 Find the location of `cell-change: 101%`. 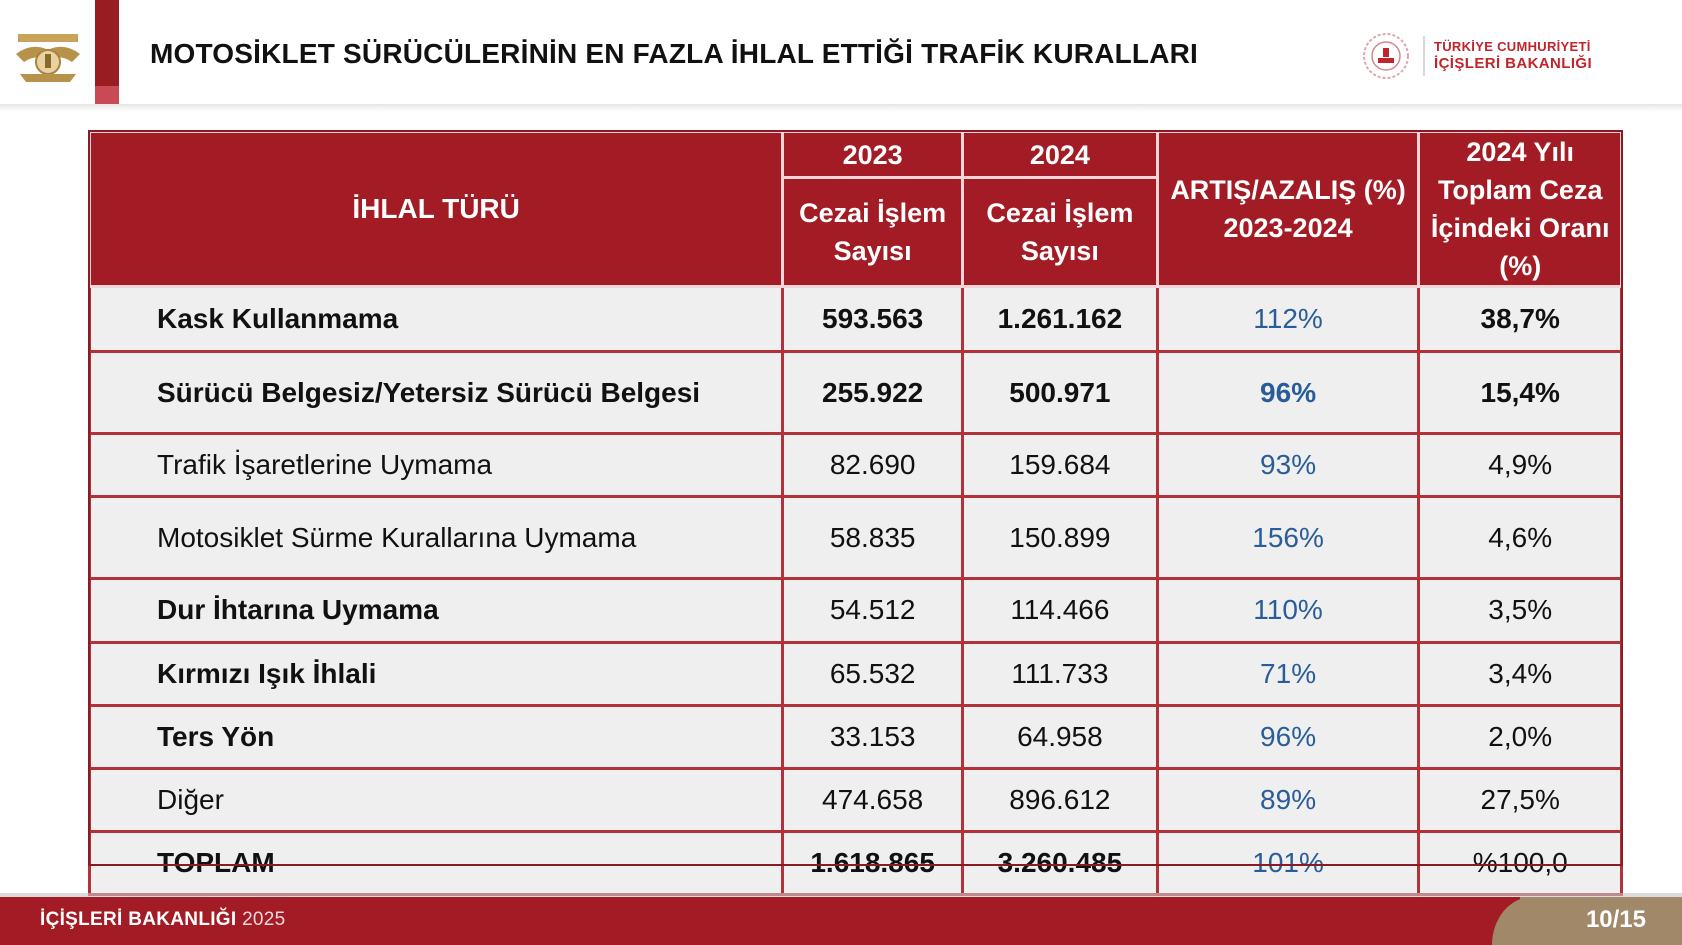

cell-change: 101% is located at coordinates (1288, 863).